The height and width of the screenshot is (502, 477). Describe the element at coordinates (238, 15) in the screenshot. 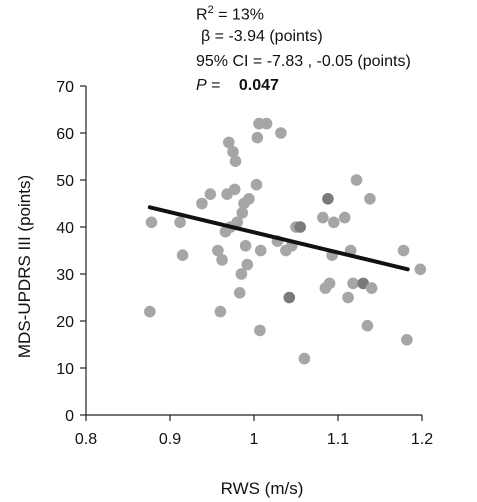

I see `r2-suffix: = 13%` at that location.